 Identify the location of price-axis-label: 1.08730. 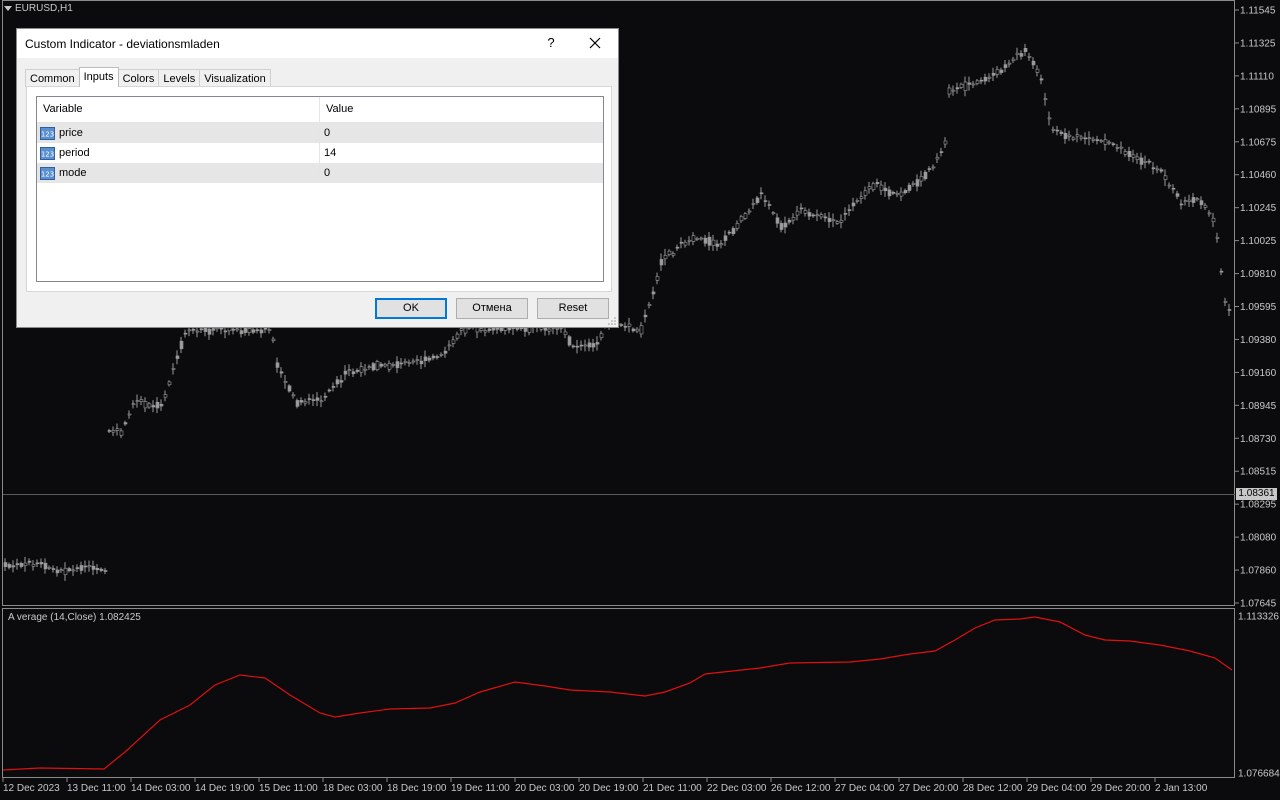
(1258, 439).